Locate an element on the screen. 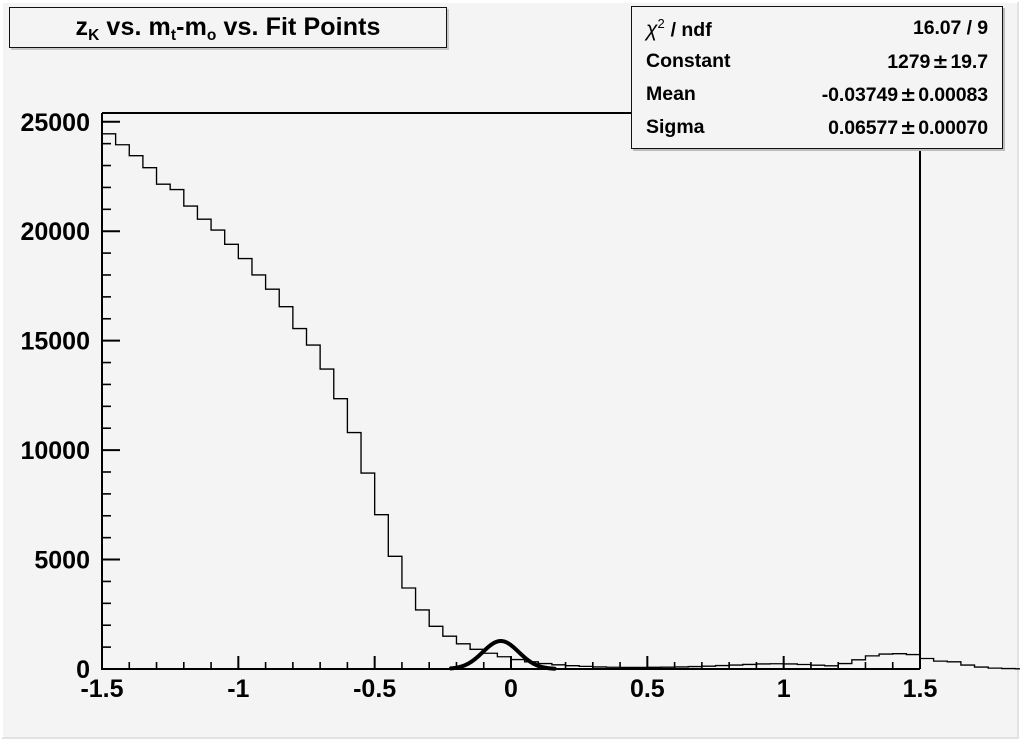 This screenshot has width=1020, height=741. title-mid: vs. m is located at coordinates (135, 27).